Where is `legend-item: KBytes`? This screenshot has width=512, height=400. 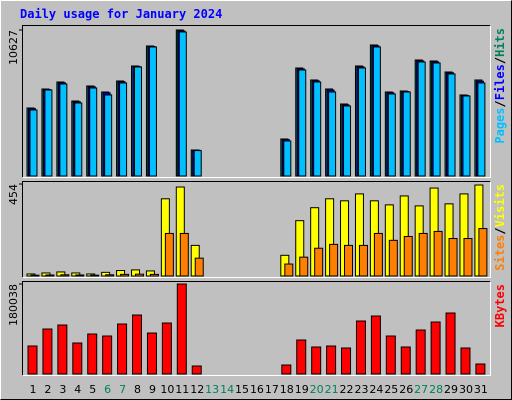
legend-item: KBytes is located at coordinates (500, 305).